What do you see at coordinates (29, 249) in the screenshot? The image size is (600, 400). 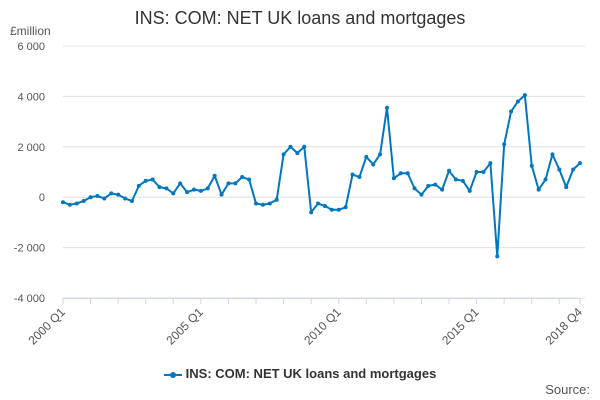 I see `y-tick-label: -2 000` at bounding box center [29, 249].